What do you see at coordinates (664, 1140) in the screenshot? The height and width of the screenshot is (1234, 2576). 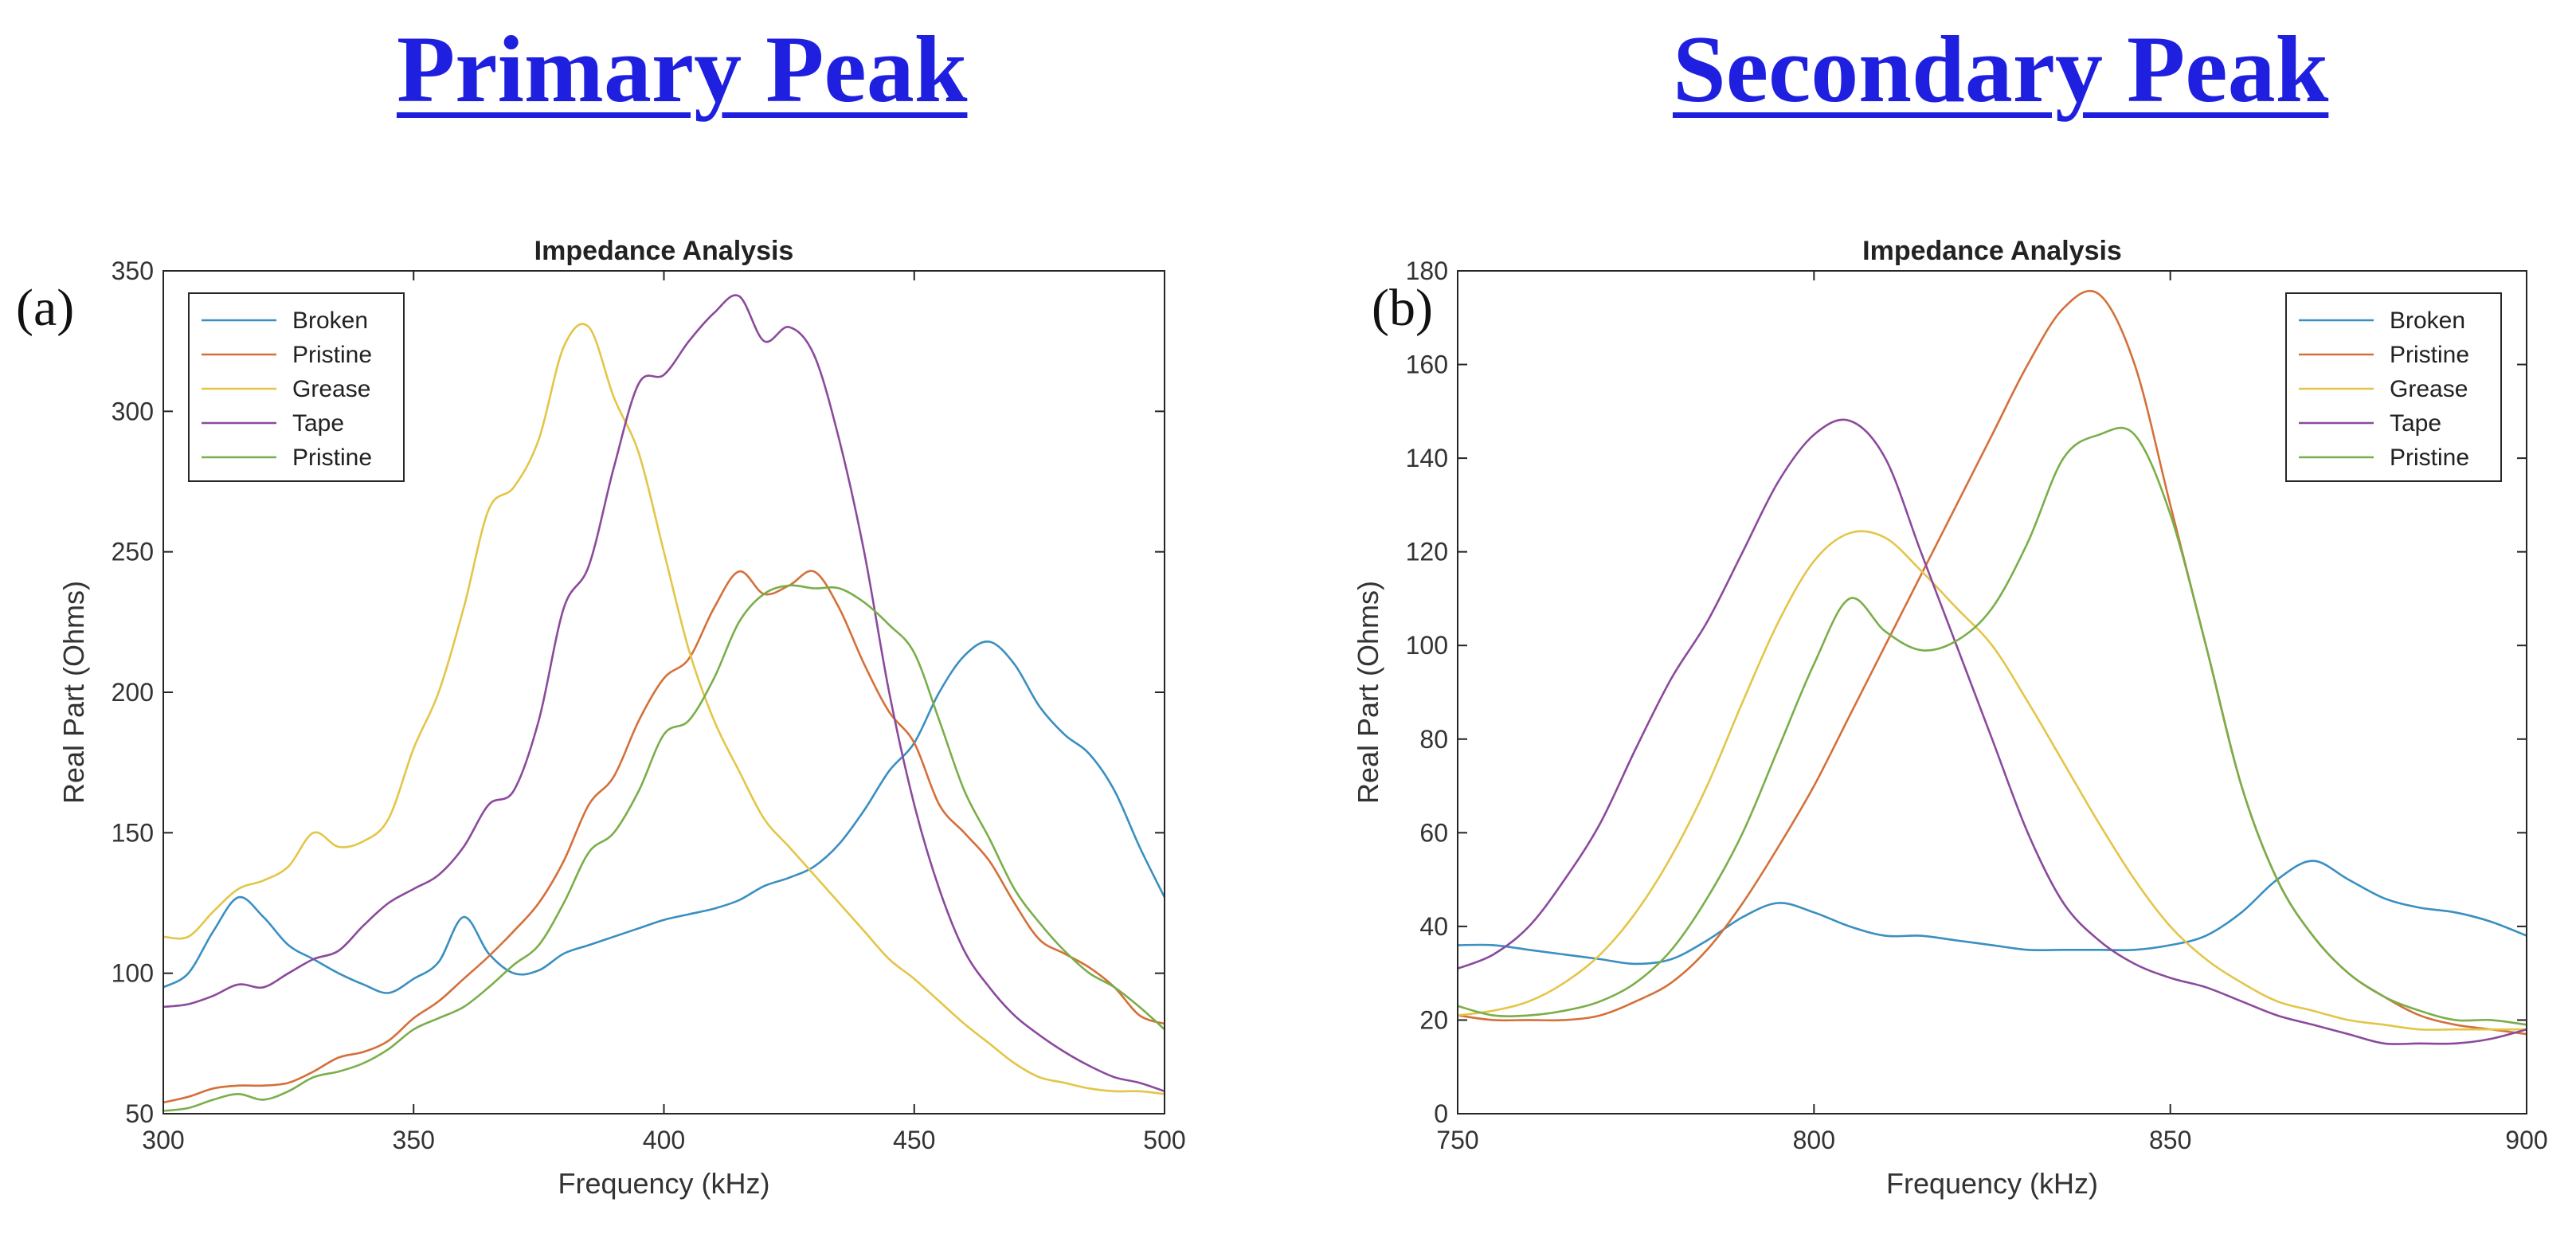 I see `x-tick-label: 400` at bounding box center [664, 1140].